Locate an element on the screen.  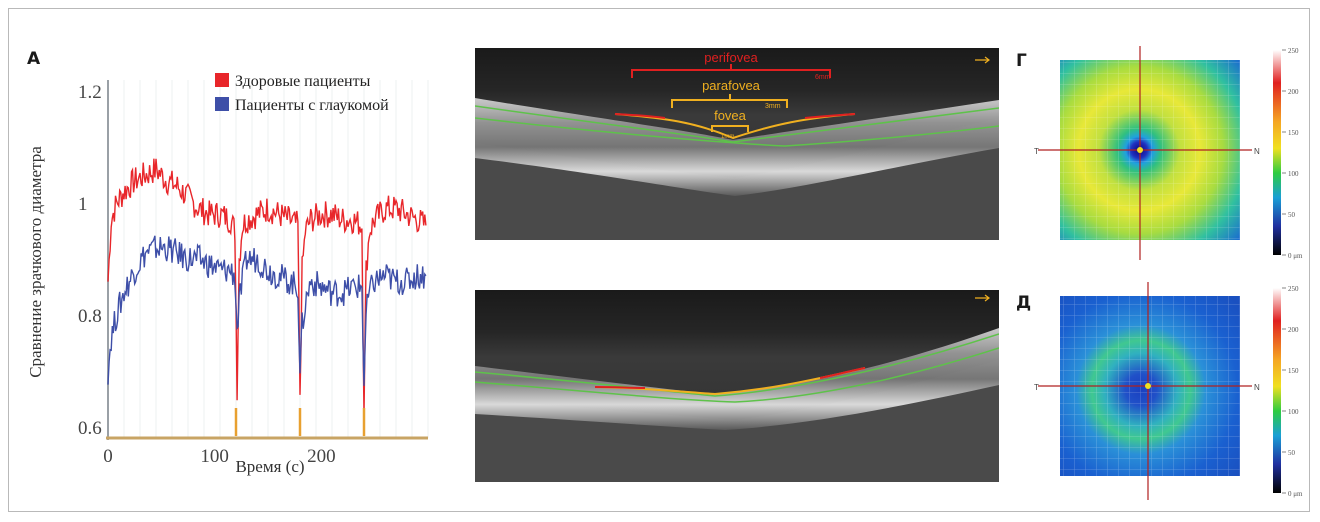
perifovea-bracket is located at coordinates (731, 71).